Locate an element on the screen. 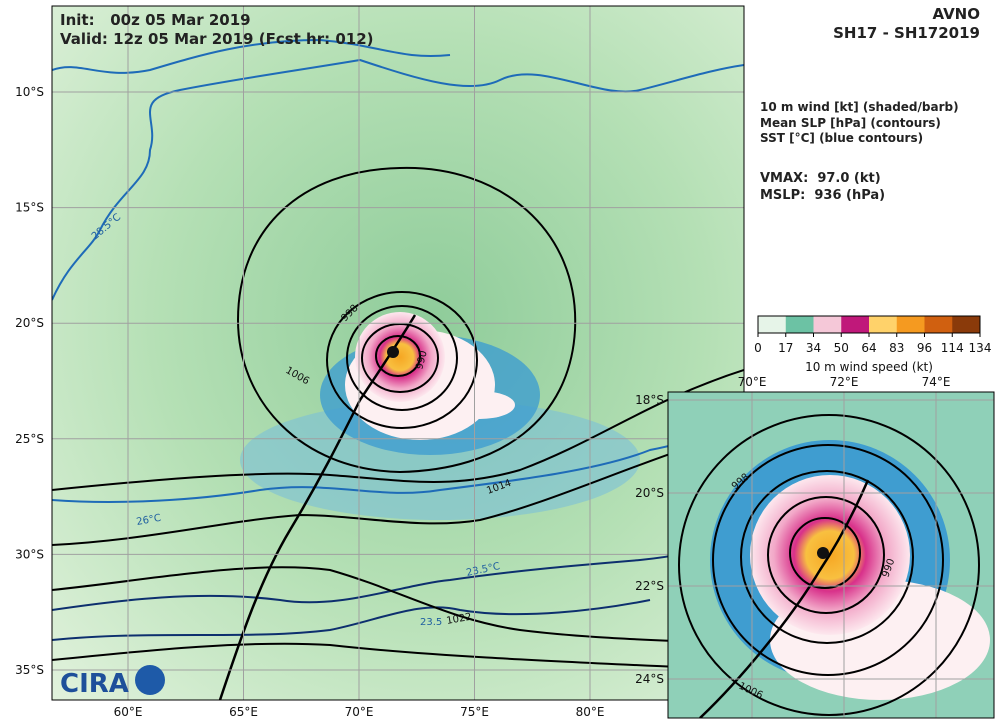  lat-label: 24°S is located at coordinates (649, 679).